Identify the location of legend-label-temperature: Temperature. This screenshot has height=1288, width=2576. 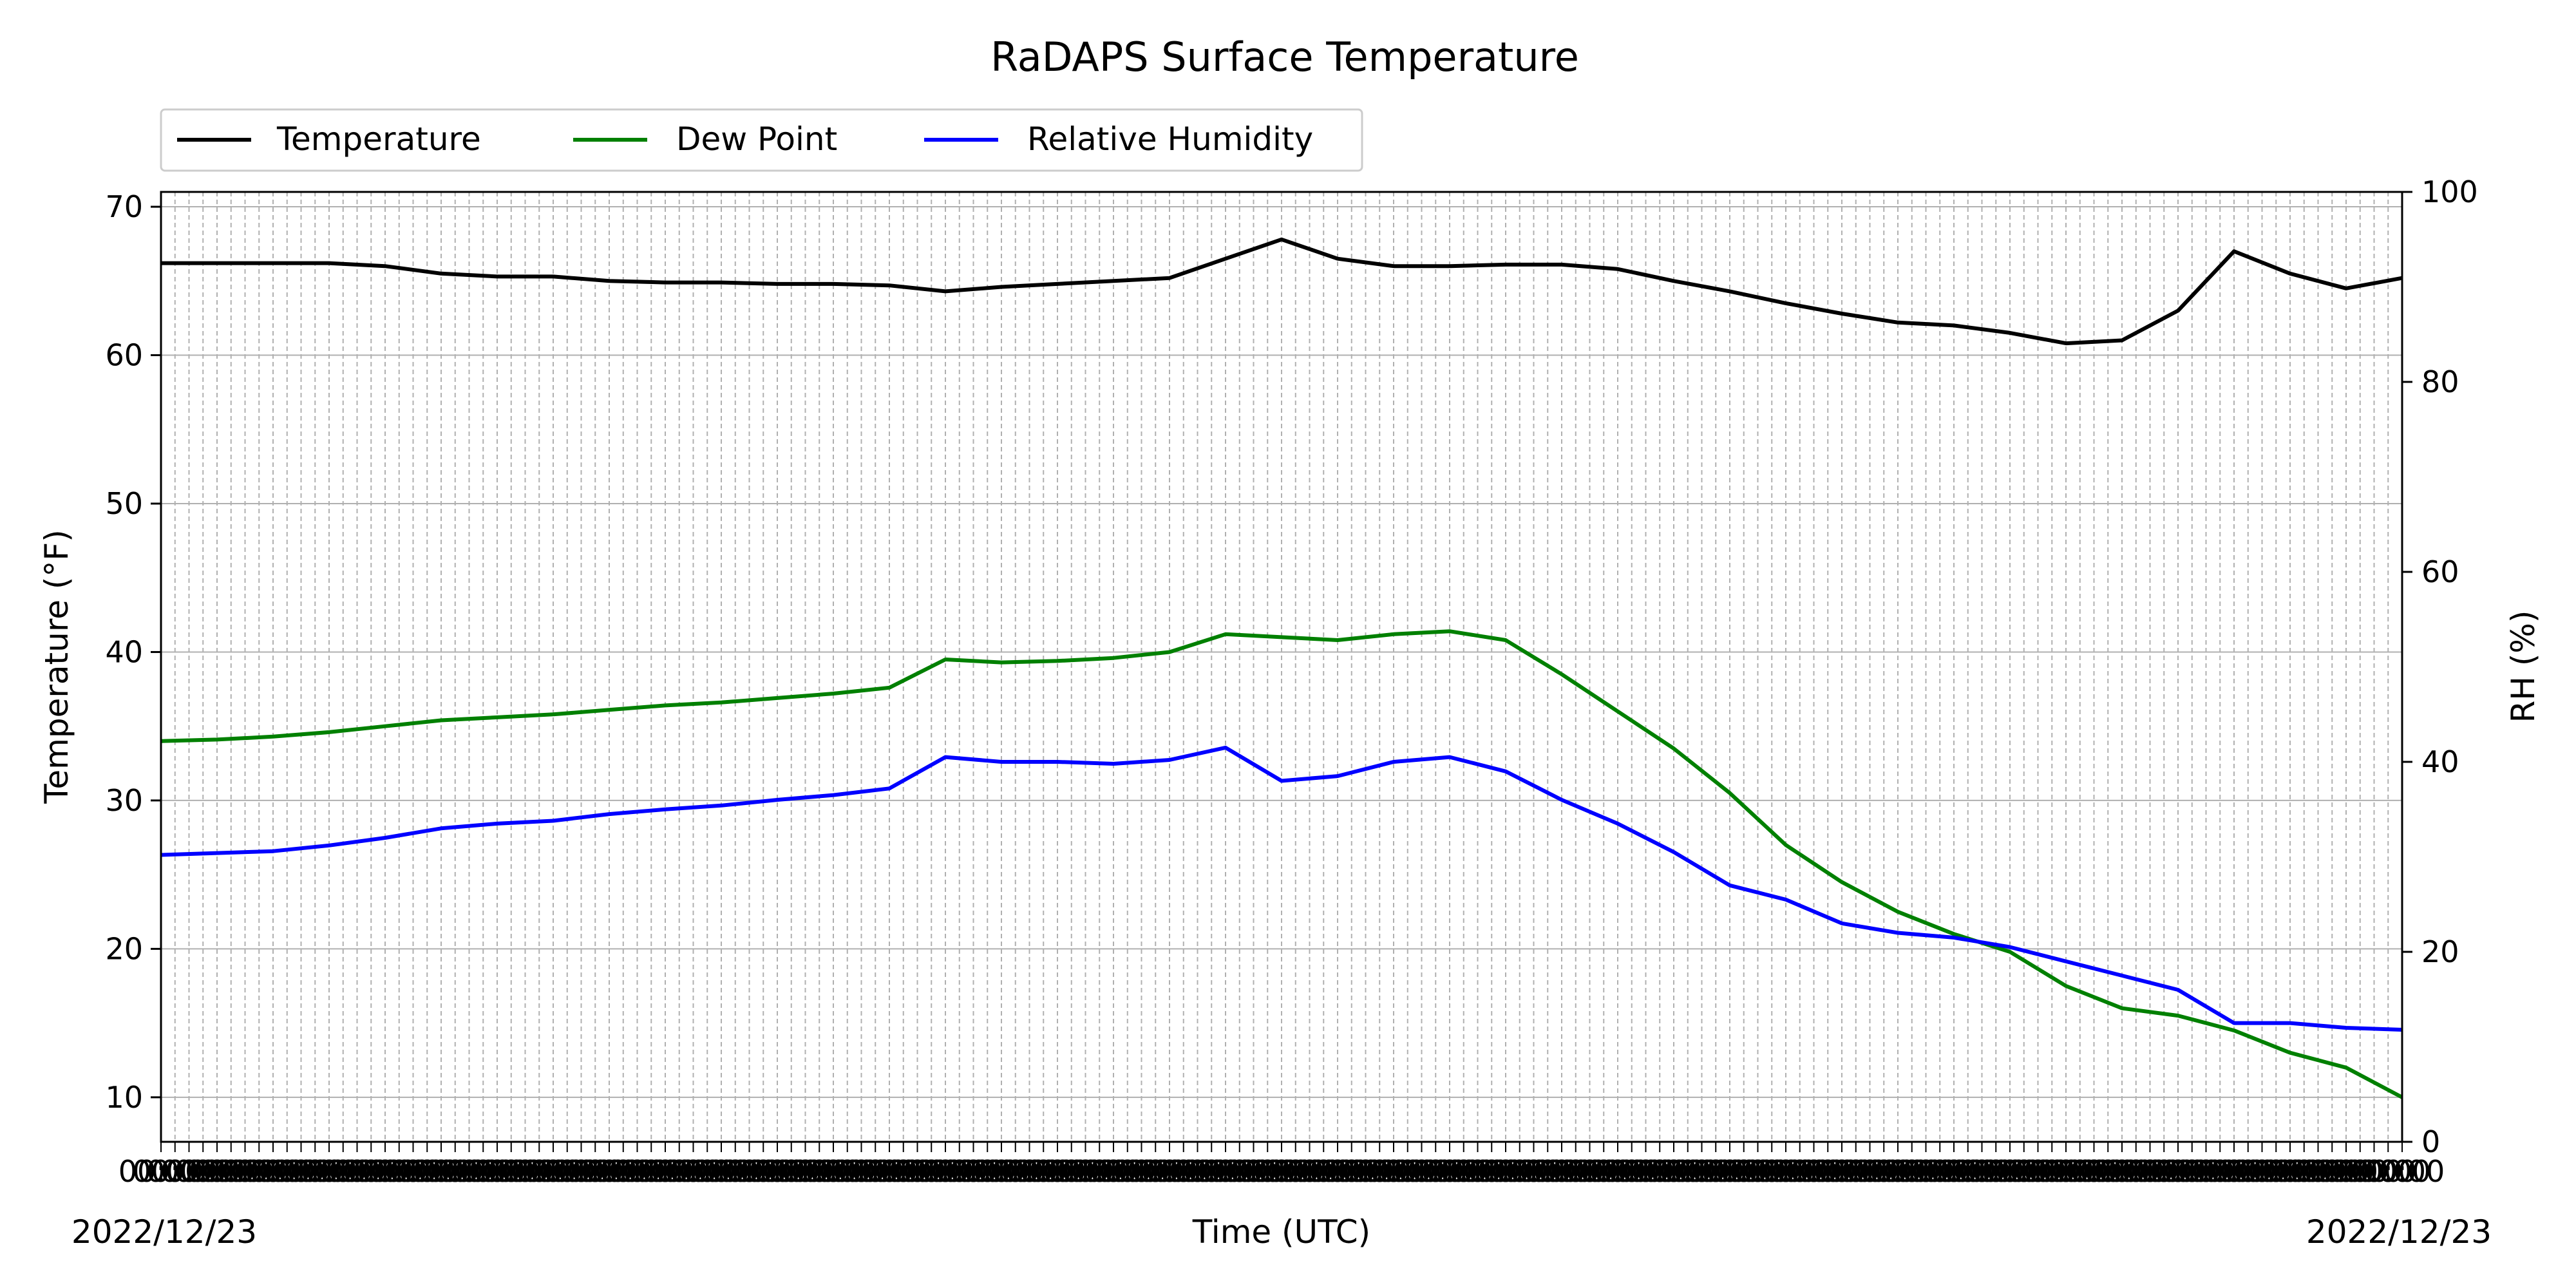
(379, 139).